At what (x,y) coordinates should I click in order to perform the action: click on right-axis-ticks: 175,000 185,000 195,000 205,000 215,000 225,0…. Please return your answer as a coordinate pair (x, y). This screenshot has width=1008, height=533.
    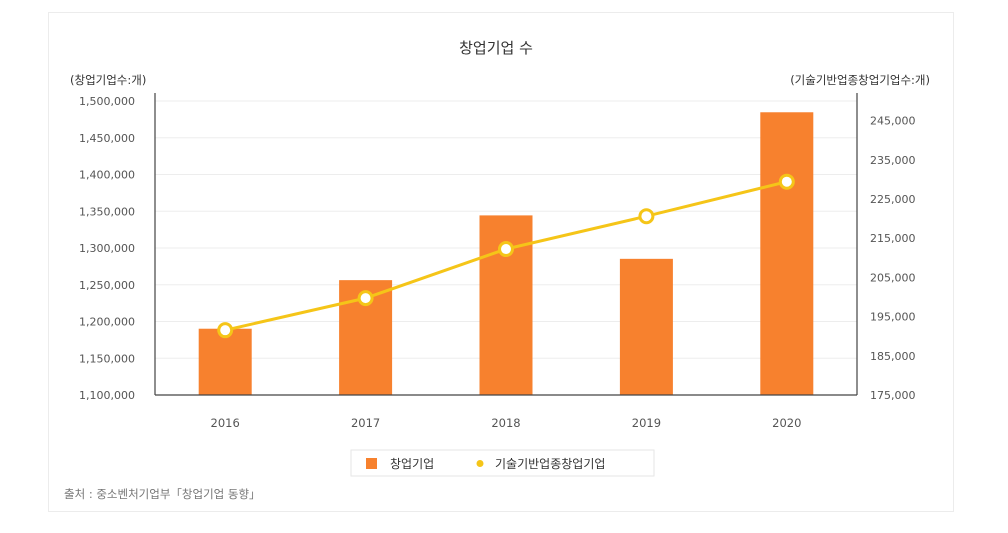
    Looking at the image, I should click on (893, 258).